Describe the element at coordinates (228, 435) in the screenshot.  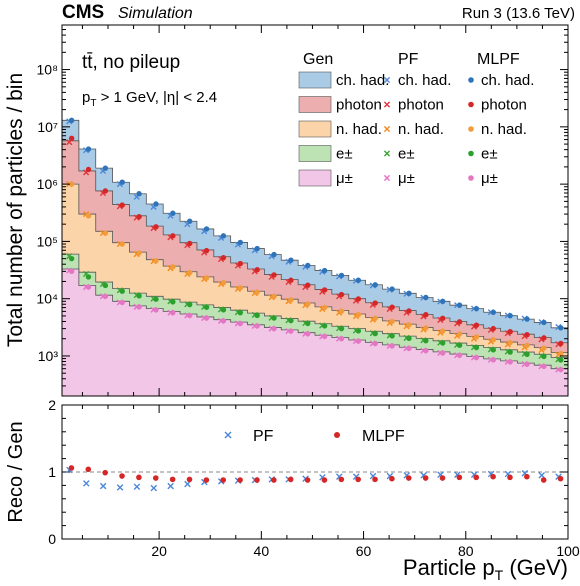
I see `ratio-legend-pf-marker` at that location.